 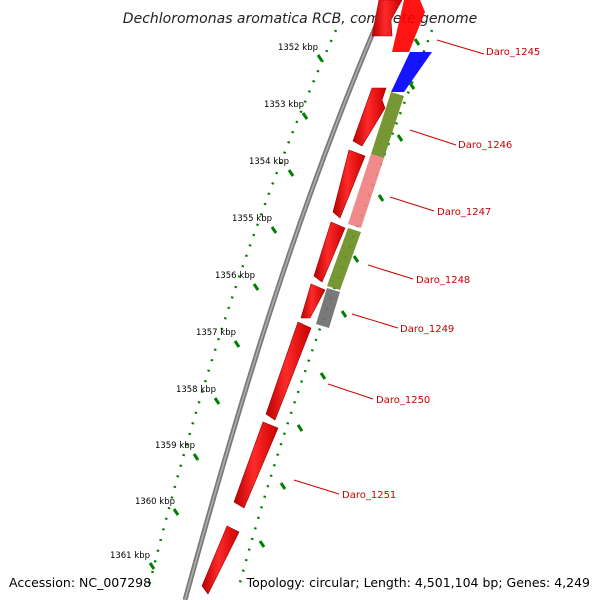 I want to click on gene-label: Daro_1246, so click(x=485, y=145).